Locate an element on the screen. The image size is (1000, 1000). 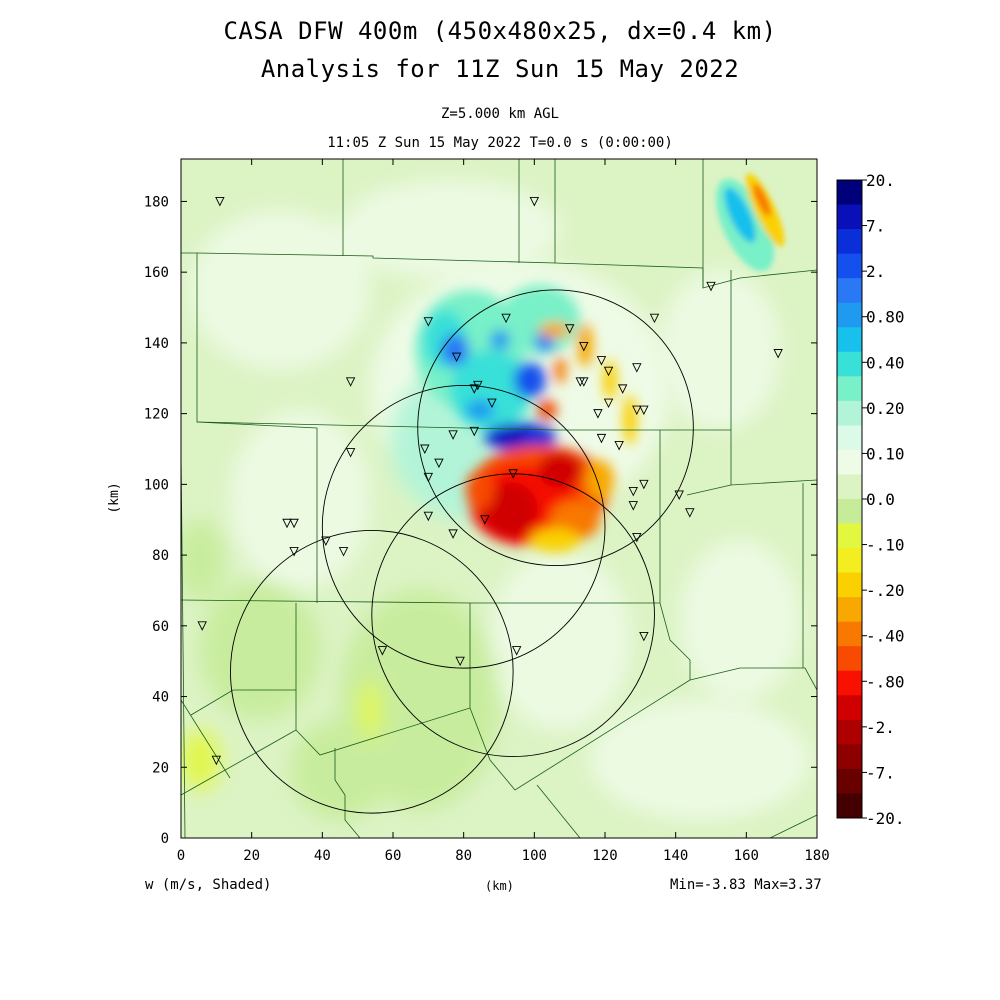
colorbar-label: -.20 is located at coordinates (885, 590).